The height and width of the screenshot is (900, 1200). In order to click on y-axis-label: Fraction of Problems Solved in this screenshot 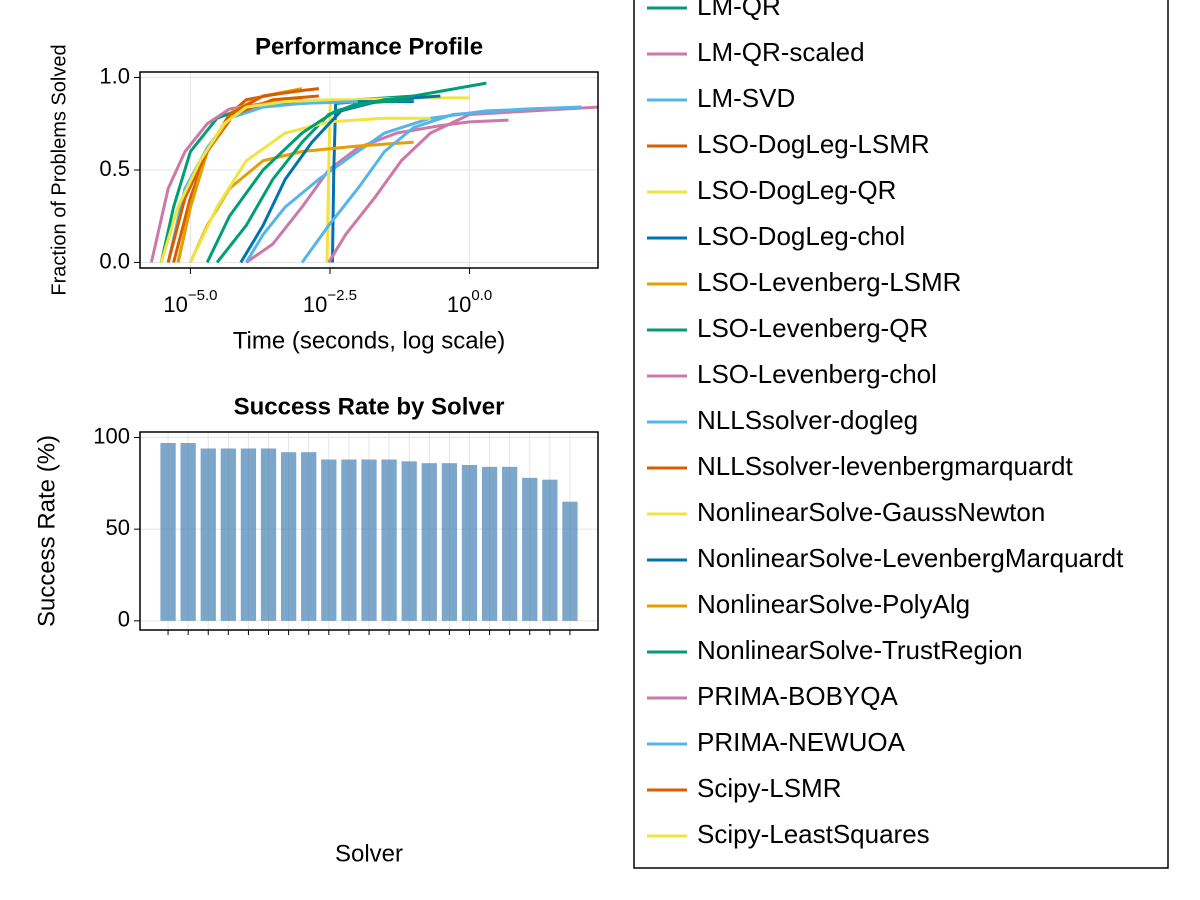, I will do `click(59, 169)`.